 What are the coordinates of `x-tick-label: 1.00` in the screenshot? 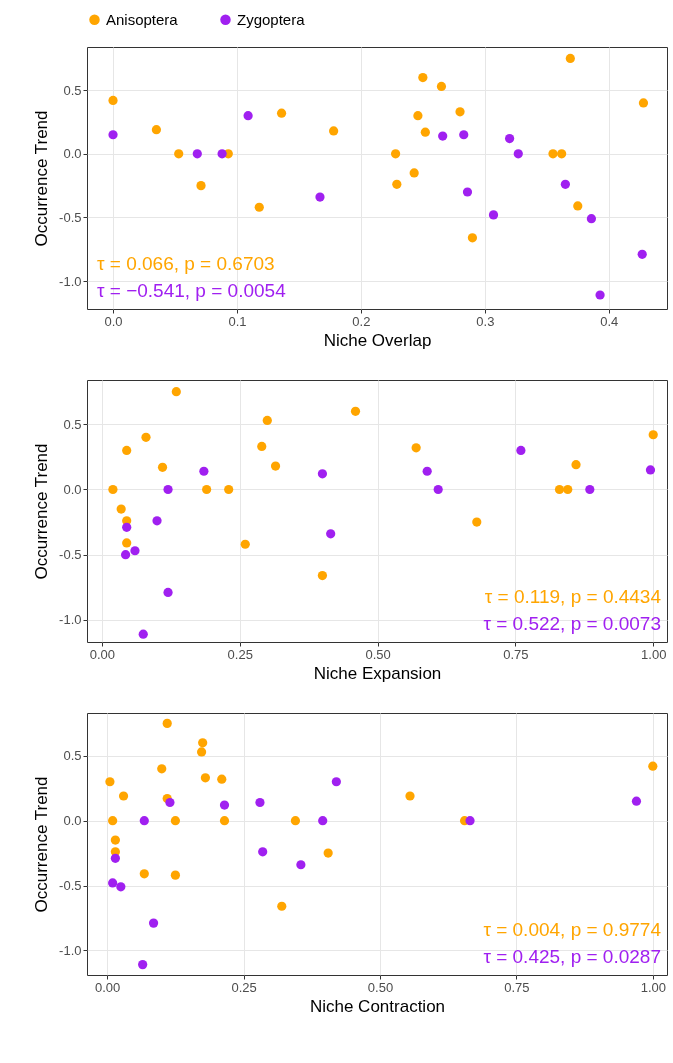 It's located at (654, 654).